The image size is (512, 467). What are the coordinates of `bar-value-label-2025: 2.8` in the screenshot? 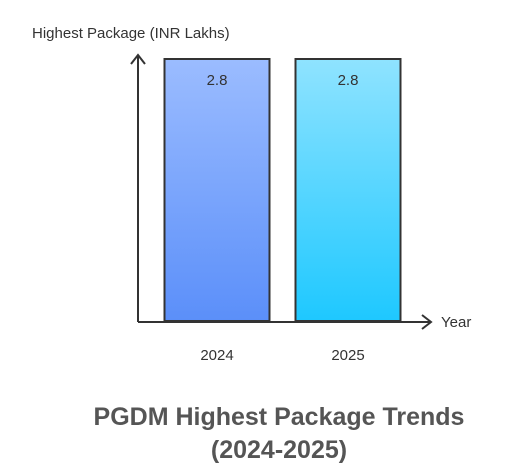 It's located at (348, 80).